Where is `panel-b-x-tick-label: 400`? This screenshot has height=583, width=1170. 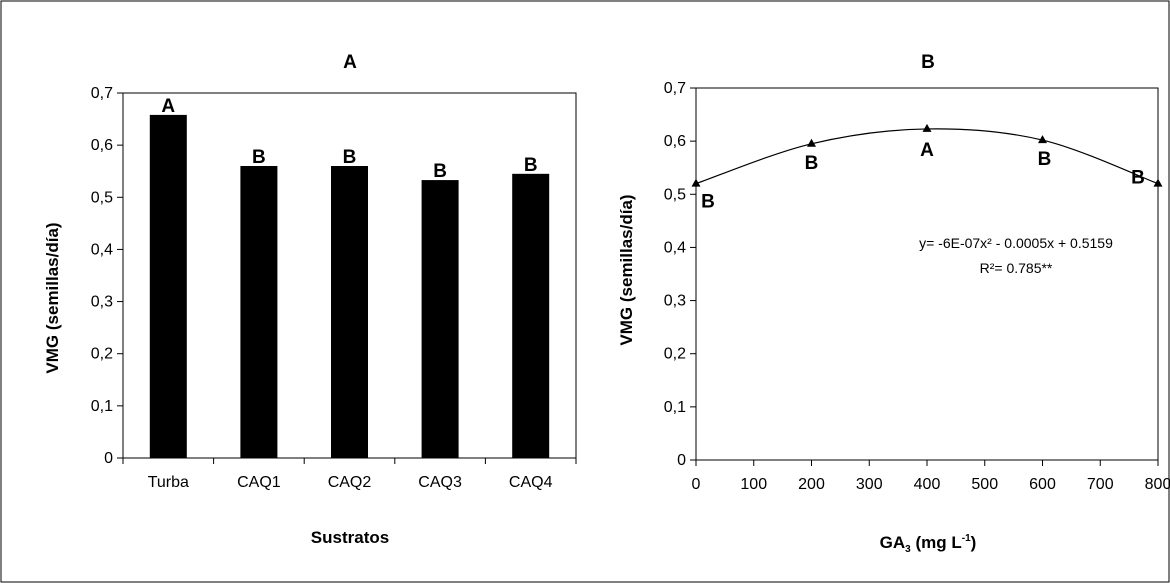
panel-b-x-tick-label: 400 is located at coordinates (927, 484).